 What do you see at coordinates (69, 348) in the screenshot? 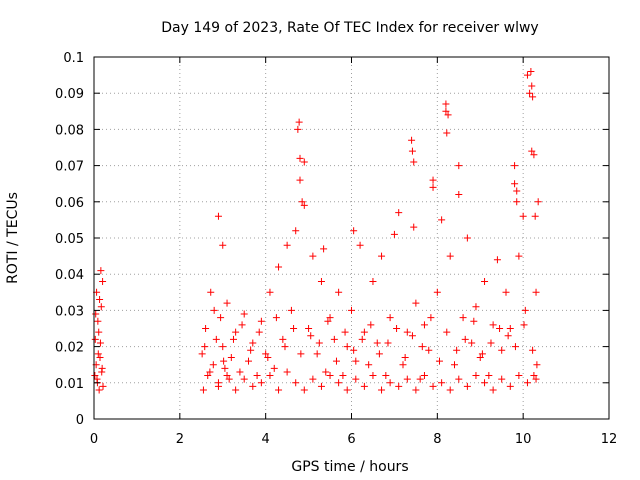
I see `y-tick-label: 0.02` at bounding box center [69, 348].